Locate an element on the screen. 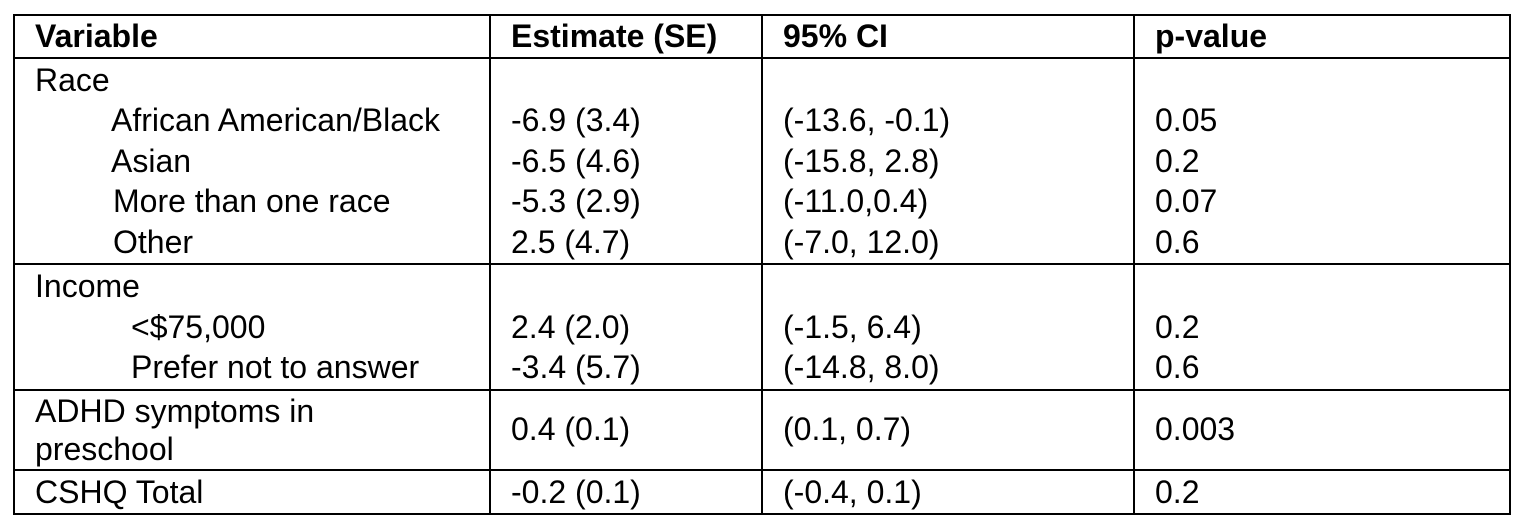  variable-label: ADHD symptoms in preschool is located at coordinates (175, 429).